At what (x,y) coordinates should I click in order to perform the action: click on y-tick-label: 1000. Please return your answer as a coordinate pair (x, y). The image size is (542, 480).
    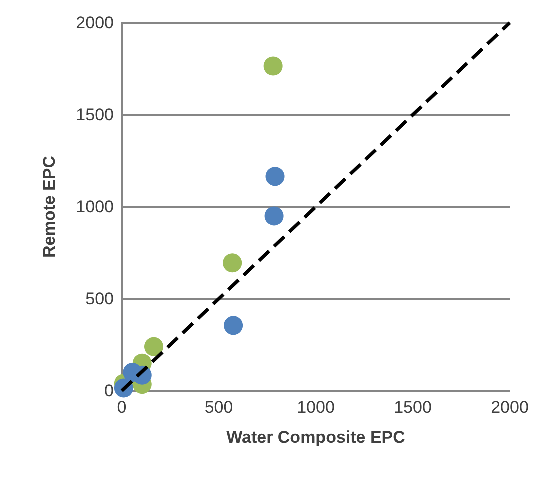
    Looking at the image, I should click on (95, 207).